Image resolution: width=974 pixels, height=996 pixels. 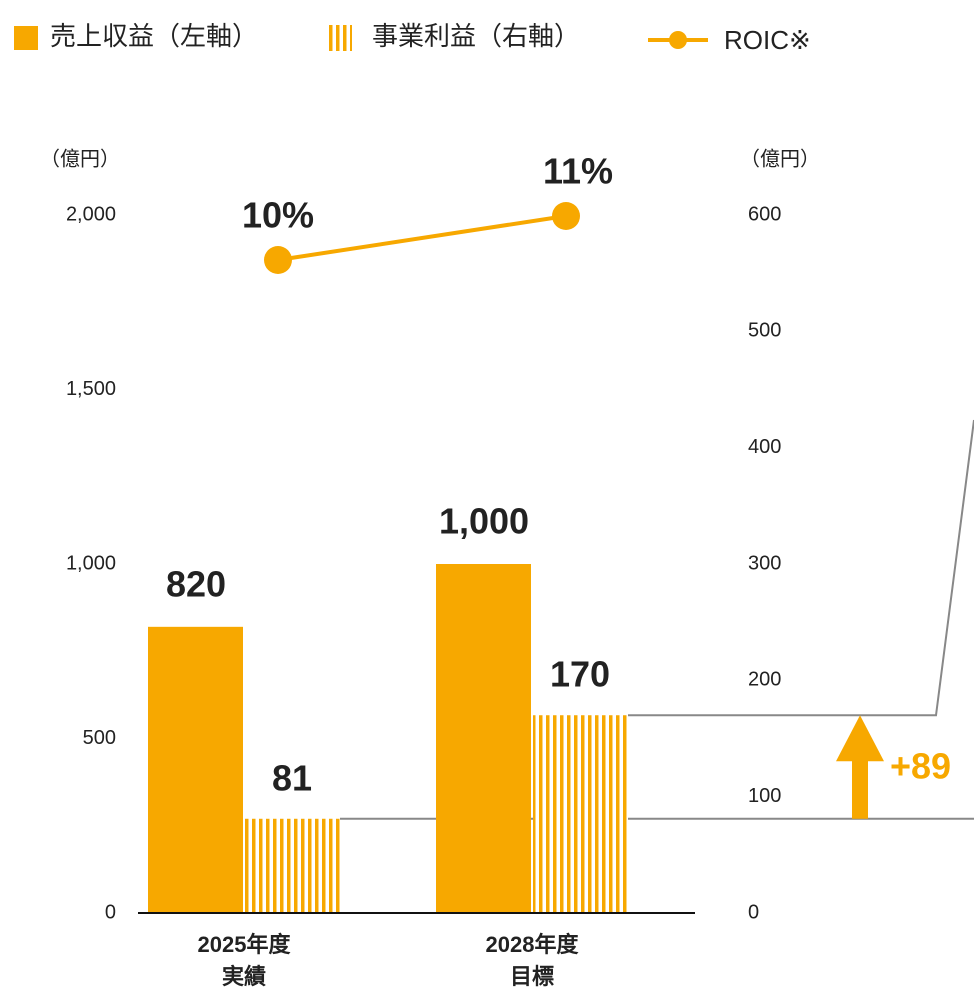 What do you see at coordinates (767, 40) in the screenshot?
I see `legend-label: ROIC※` at bounding box center [767, 40].